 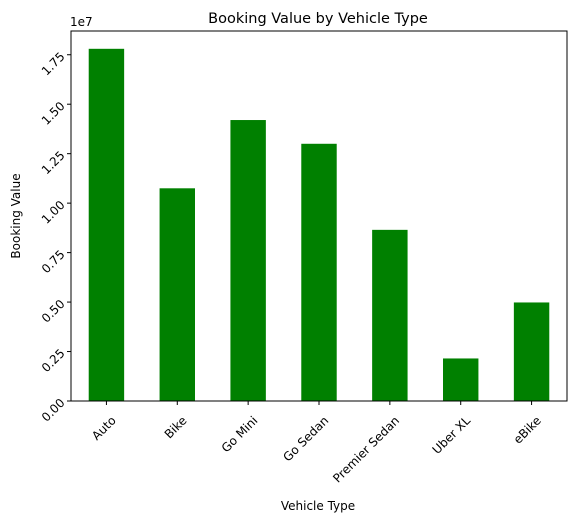 What do you see at coordinates (527, 429) in the screenshot?
I see `x-tick-label: eBike` at bounding box center [527, 429].